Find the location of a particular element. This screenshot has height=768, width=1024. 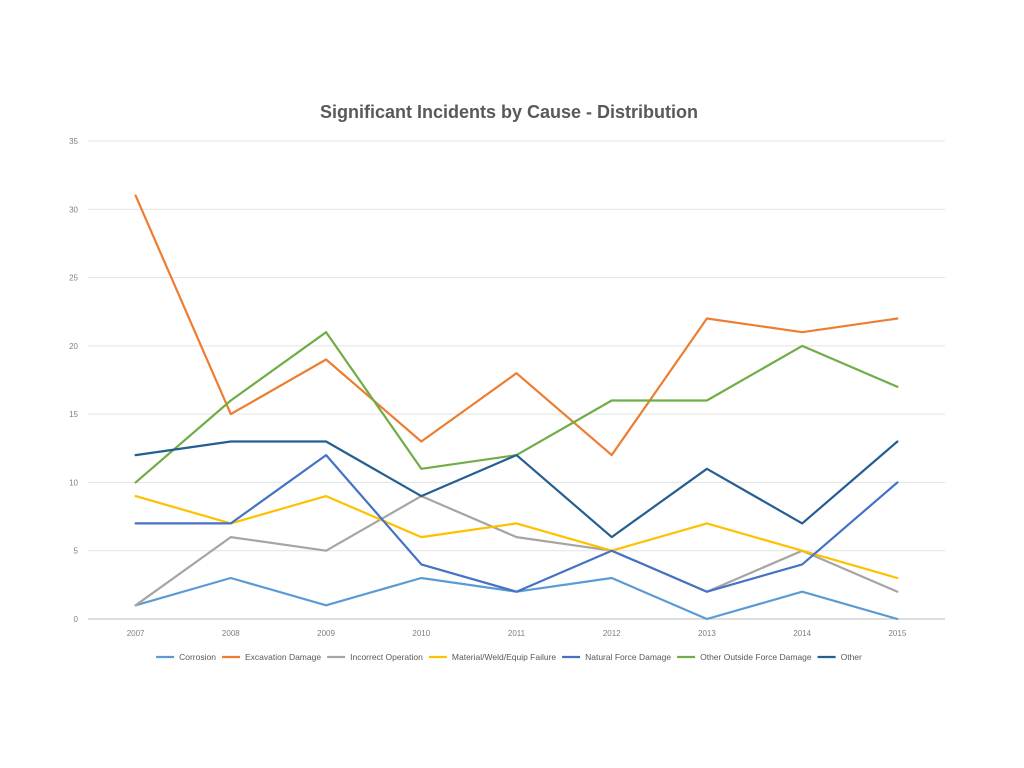

legend-label: Natural Force Damage is located at coordinates (628, 657).